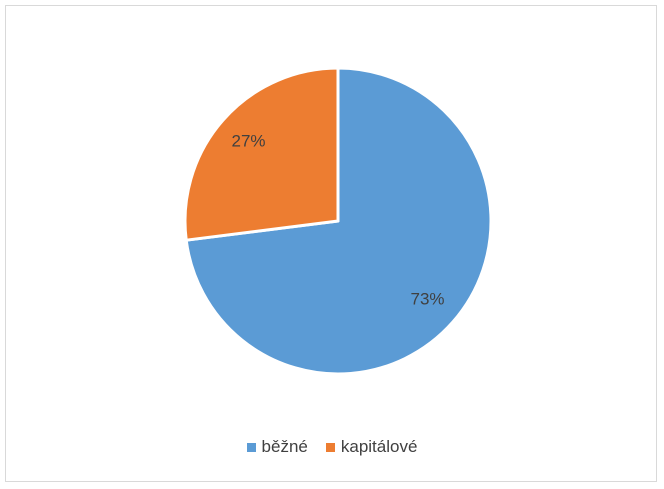 The width and height of the screenshot is (664, 489). Describe the element at coordinates (379, 446) in the screenshot. I see `legend-label-kapitalove: kapitálové` at that location.